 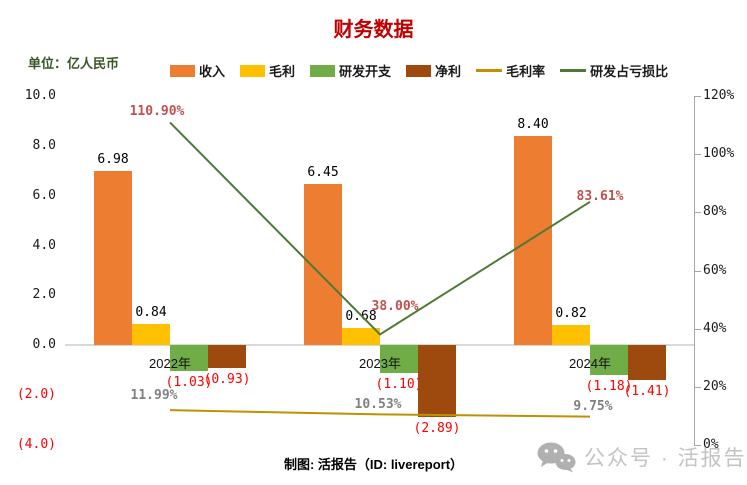 What do you see at coordinates (323, 173) in the screenshot?
I see `bar-value-label: 6.45` at bounding box center [323, 173].